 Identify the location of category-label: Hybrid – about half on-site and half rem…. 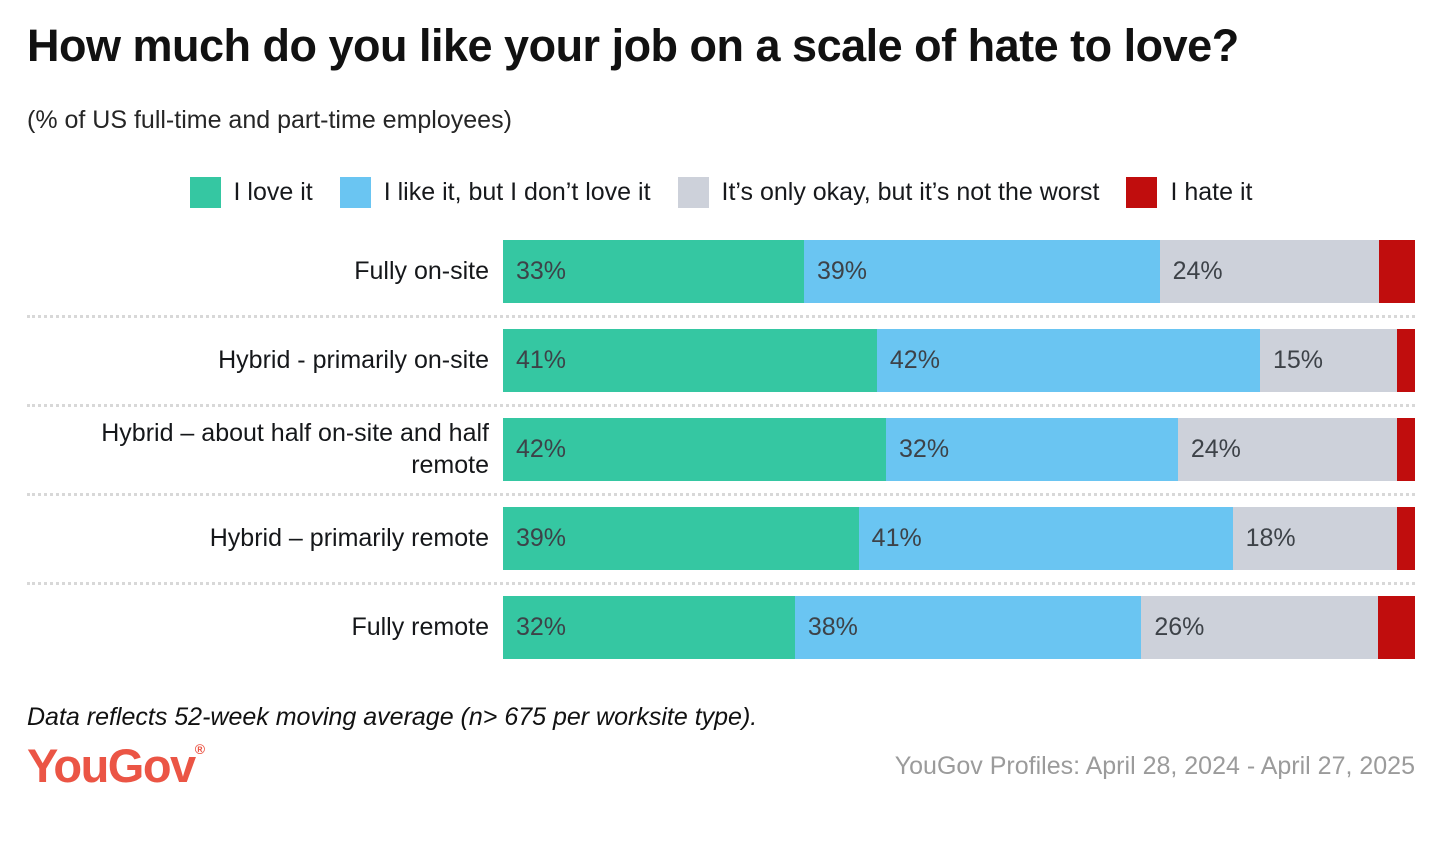
(295, 449).